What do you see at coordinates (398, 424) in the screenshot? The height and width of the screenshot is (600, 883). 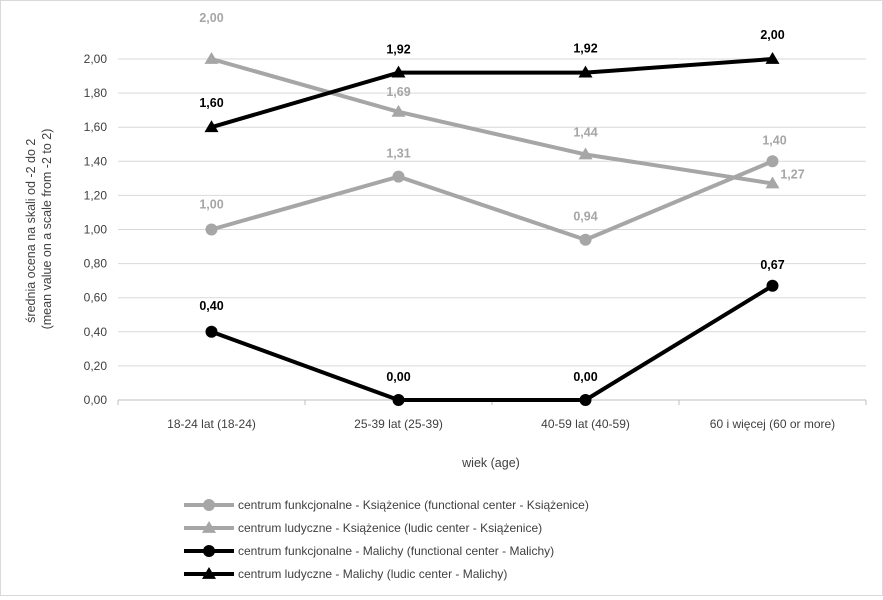 I see `x-category-label: 25-39 lat (25-39)` at bounding box center [398, 424].